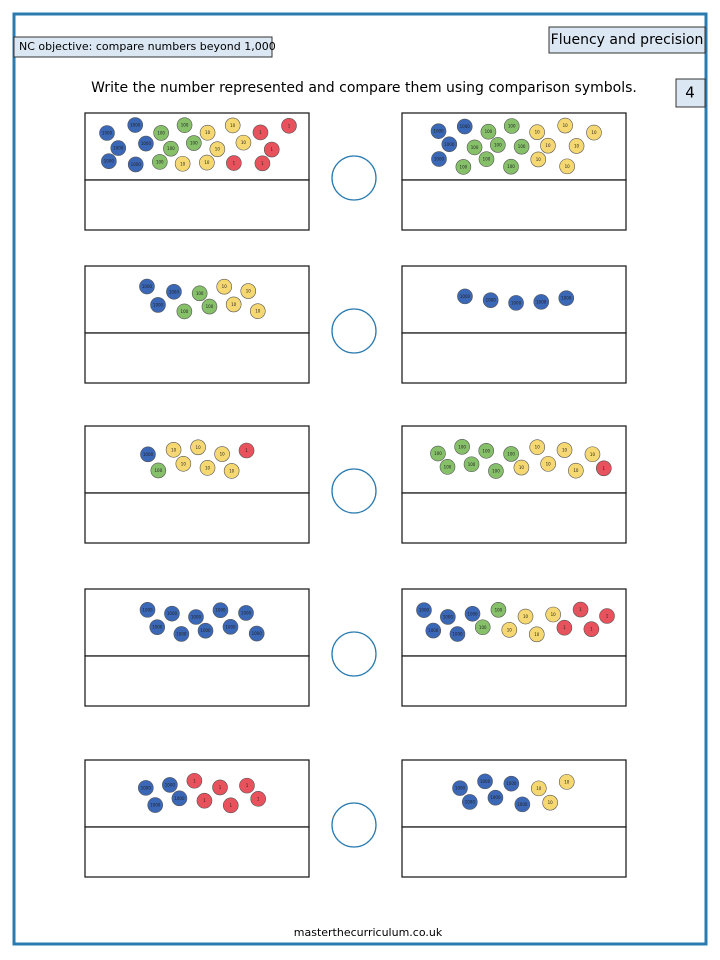 The width and height of the screenshot is (720, 960). What do you see at coordinates (197, 793) in the screenshot?
I see `counter-area` at bounding box center [197, 793].